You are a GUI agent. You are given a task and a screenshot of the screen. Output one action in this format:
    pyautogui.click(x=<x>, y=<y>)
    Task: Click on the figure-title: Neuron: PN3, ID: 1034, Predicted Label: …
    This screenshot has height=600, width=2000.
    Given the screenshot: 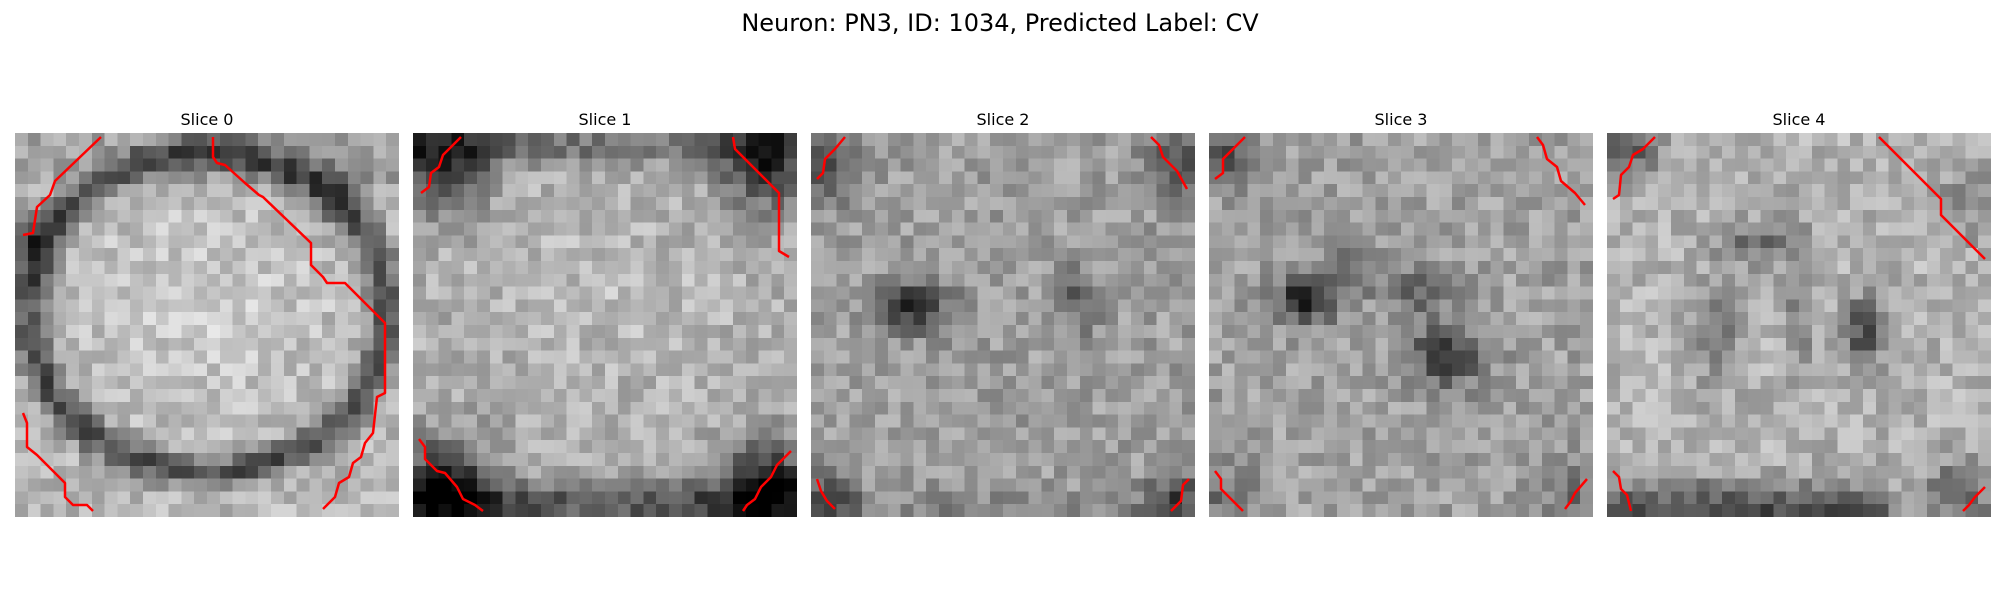 What is the action you would take?
    pyautogui.click(x=1000, y=23)
    